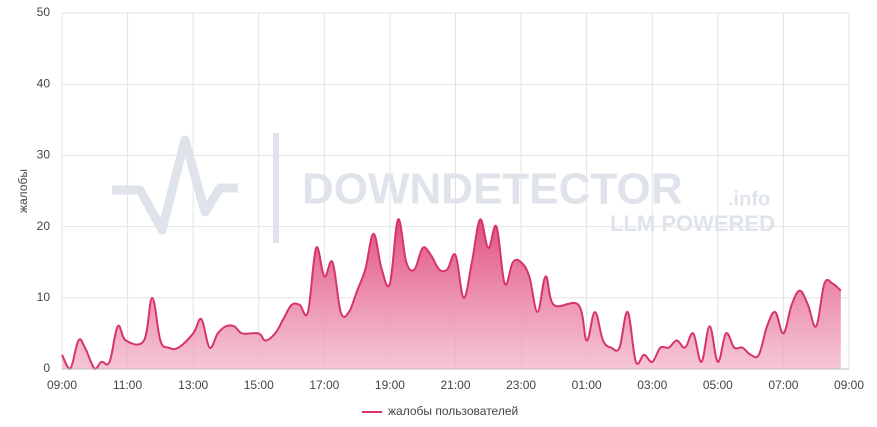  What do you see at coordinates (44, 226) in the screenshot?
I see `y-tick-label: 20` at bounding box center [44, 226].